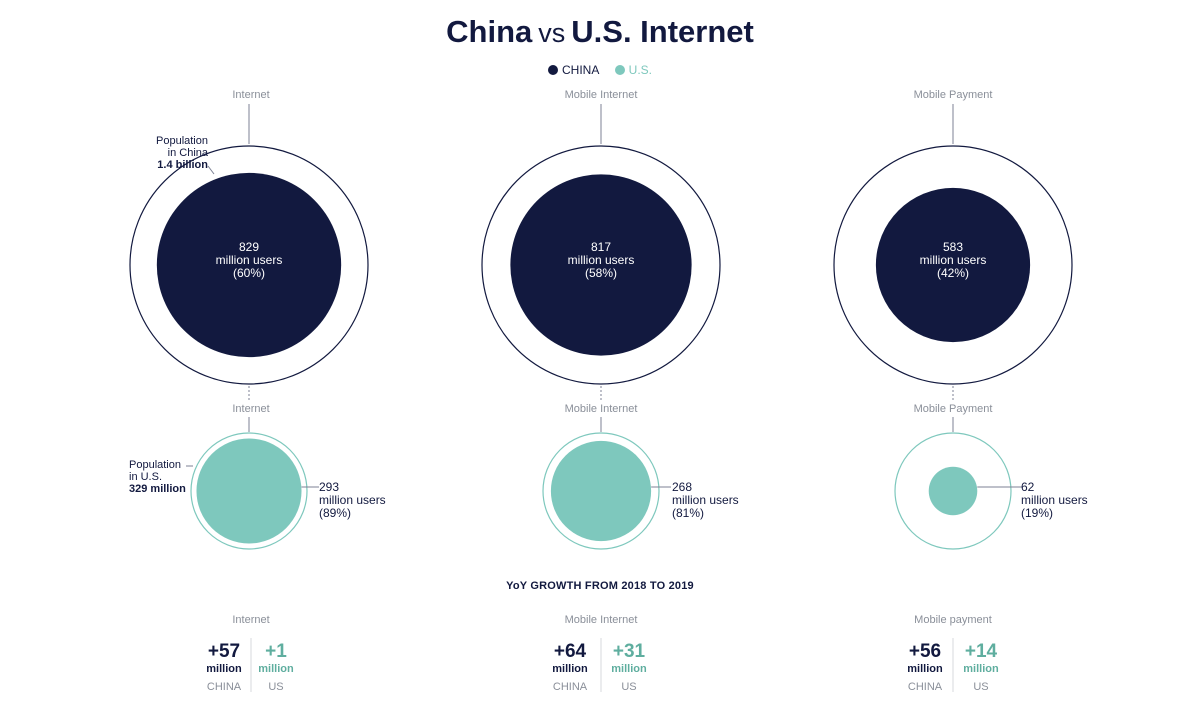 The image size is (1200, 719). I want to click on growth-mobile-internet-china-value: +64, so click(570, 651).